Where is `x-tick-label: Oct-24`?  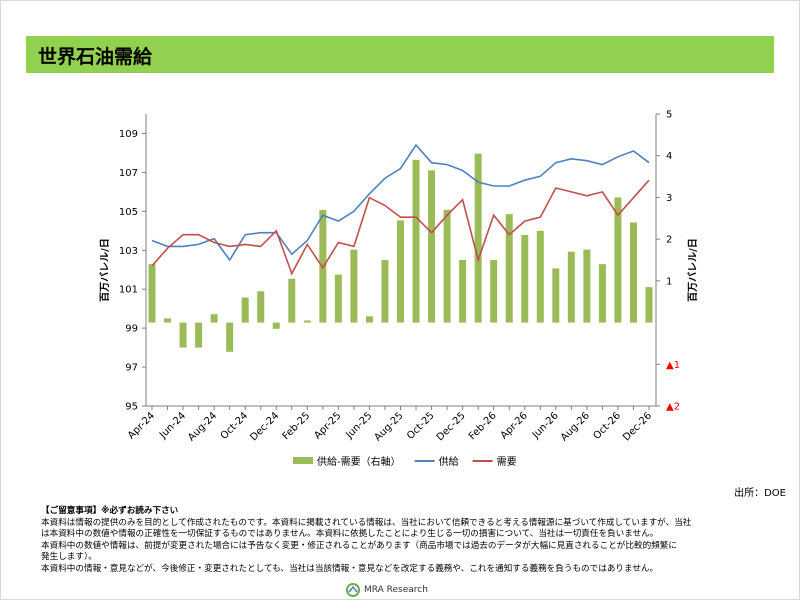 x-tick-label: Oct-24 is located at coordinates (235, 426).